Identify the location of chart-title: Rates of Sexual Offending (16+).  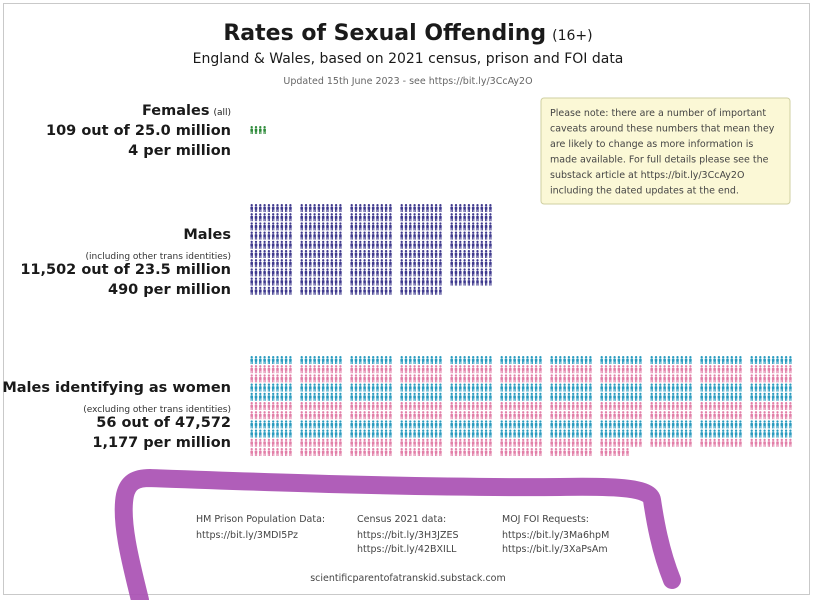
(407, 33).